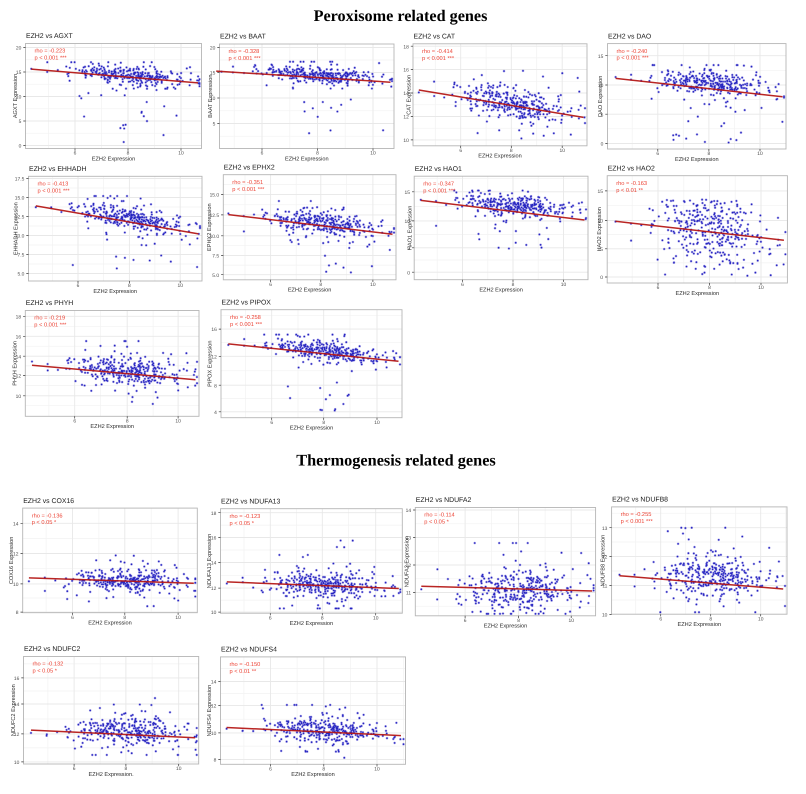 Image resolution: width=806 pixels, height=794 pixels. I want to click on svg-text: rho = -0.328, so click(244, 51).